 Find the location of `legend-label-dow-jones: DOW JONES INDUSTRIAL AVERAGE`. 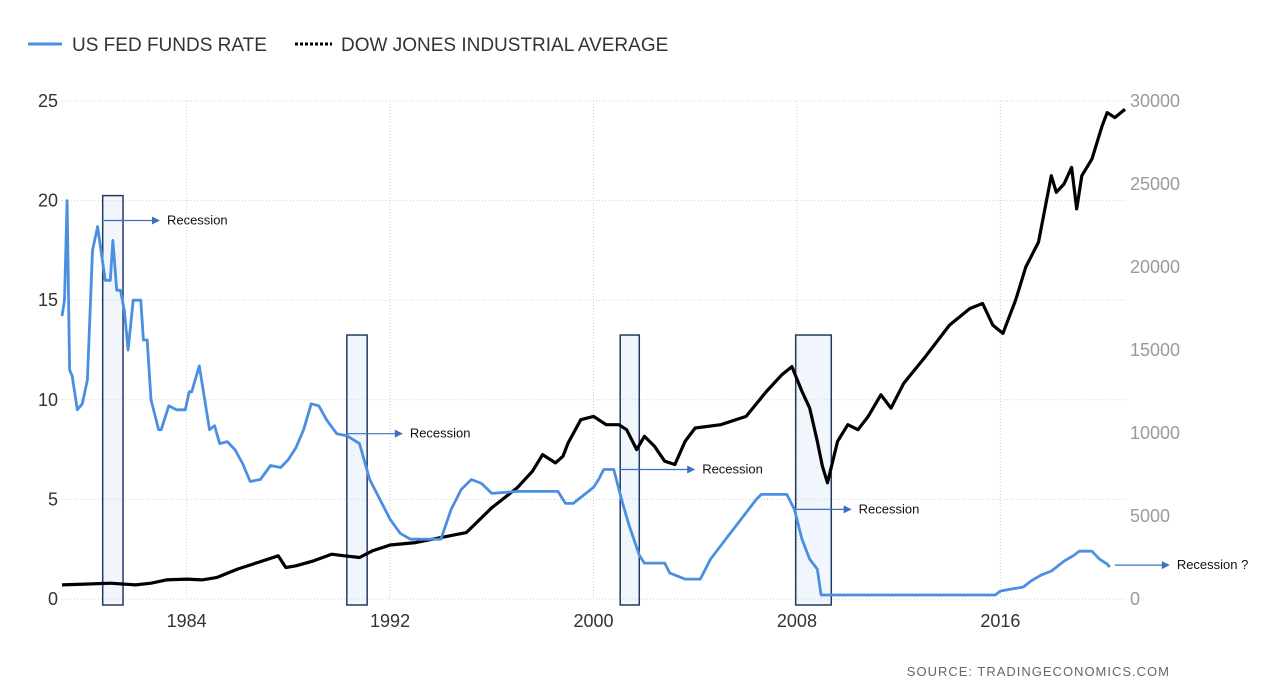

legend-label-dow-jones: DOW JONES INDUSTRIAL AVERAGE is located at coordinates (504, 45).